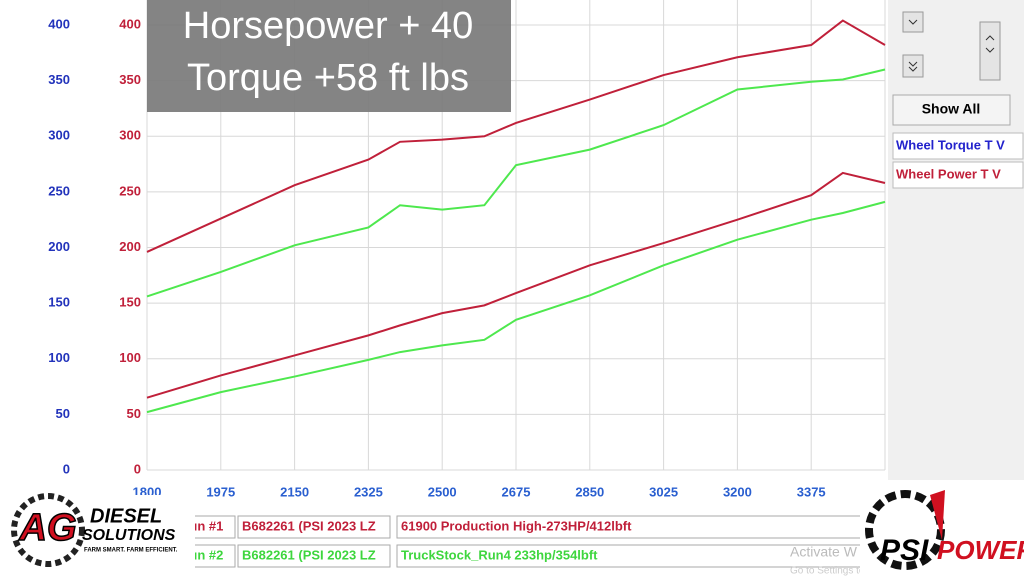 The height and width of the screenshot is (576, 1024). What do you see at coordinates (368, 491) in the screenshot?
I see `x-tick-label: 2325` at bounding box center [368, 491].